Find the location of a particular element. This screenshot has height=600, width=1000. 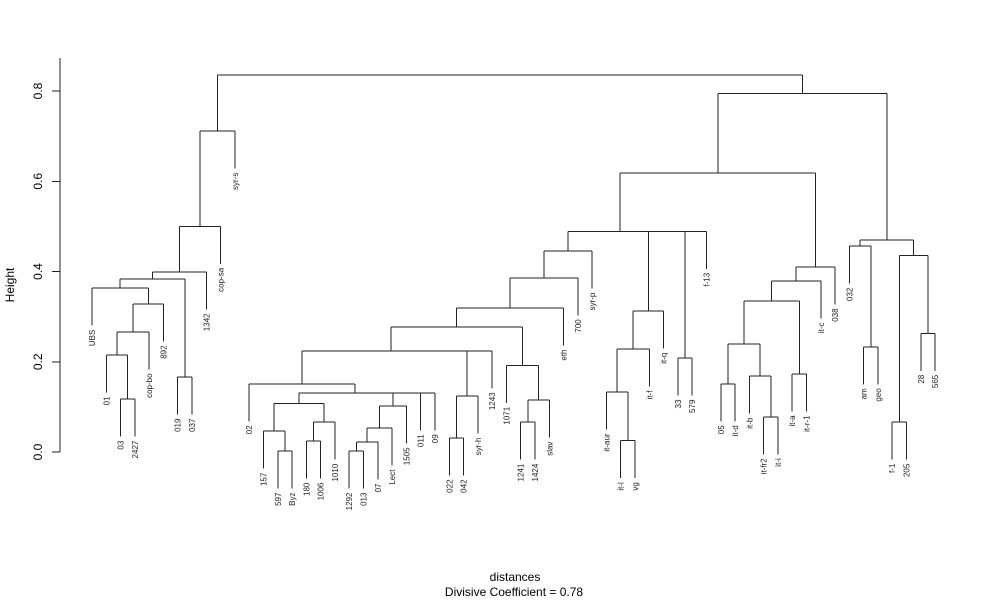

leaf-label: it-aur is located at coordinates (606, 442).